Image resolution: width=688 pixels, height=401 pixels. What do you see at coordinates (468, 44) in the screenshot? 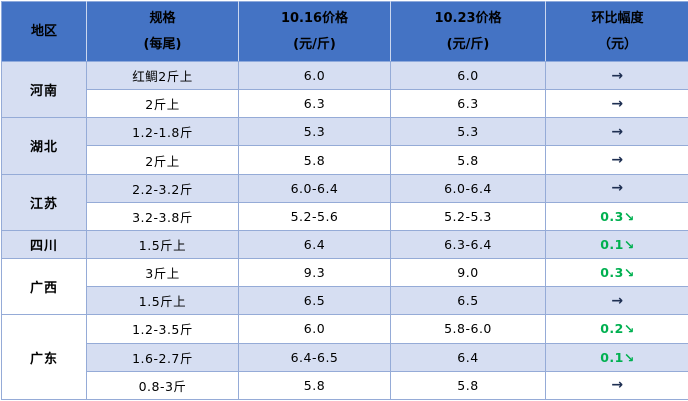
I see `header-price-1023-unit: (元/斤)` at bounding box center [468, 44].